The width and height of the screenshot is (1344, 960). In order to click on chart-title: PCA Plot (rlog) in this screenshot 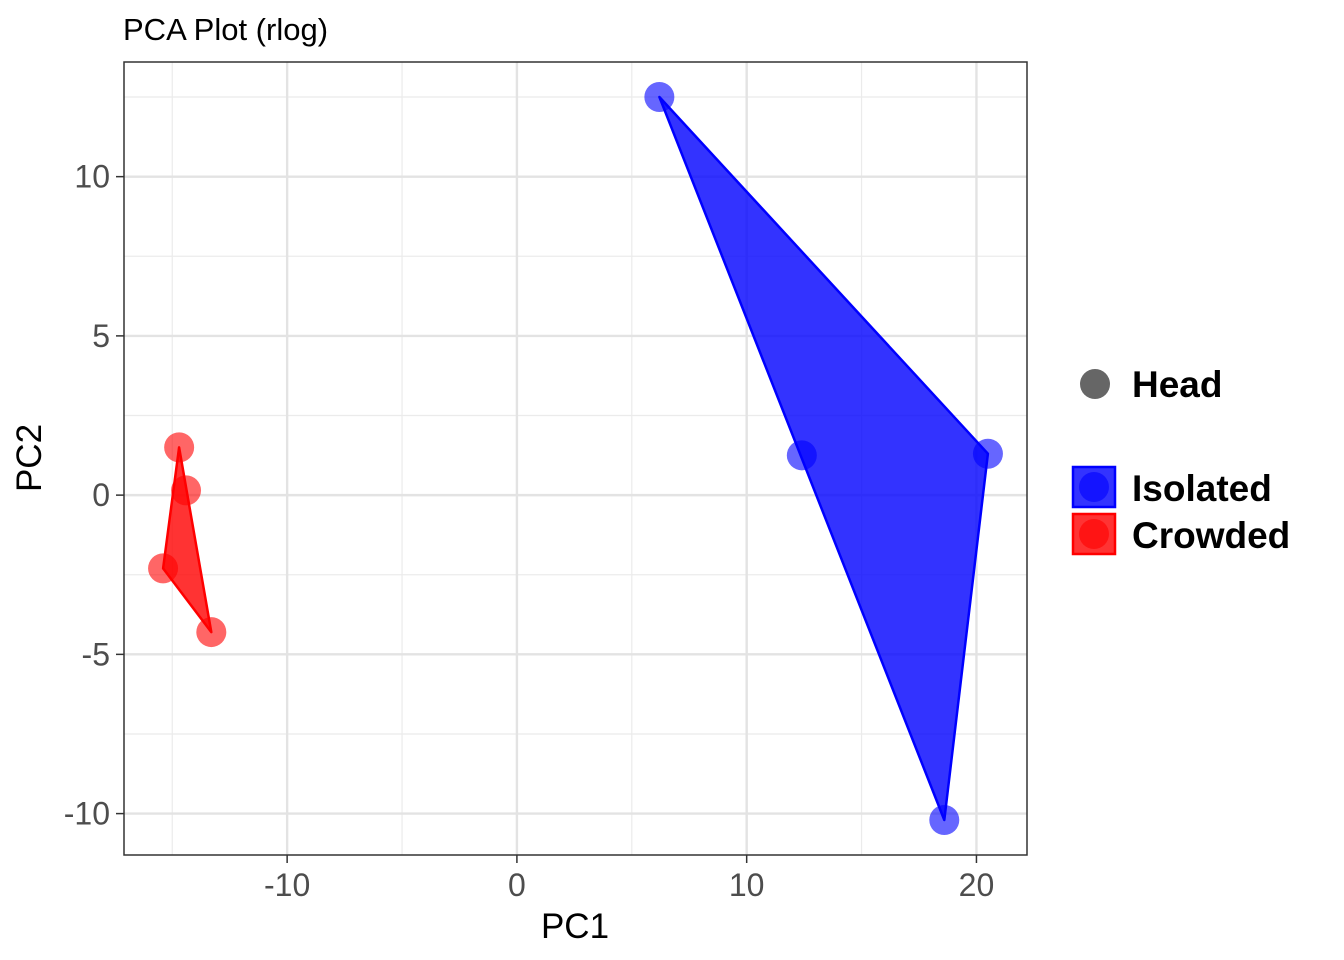, I will do `click(225, 29)`.